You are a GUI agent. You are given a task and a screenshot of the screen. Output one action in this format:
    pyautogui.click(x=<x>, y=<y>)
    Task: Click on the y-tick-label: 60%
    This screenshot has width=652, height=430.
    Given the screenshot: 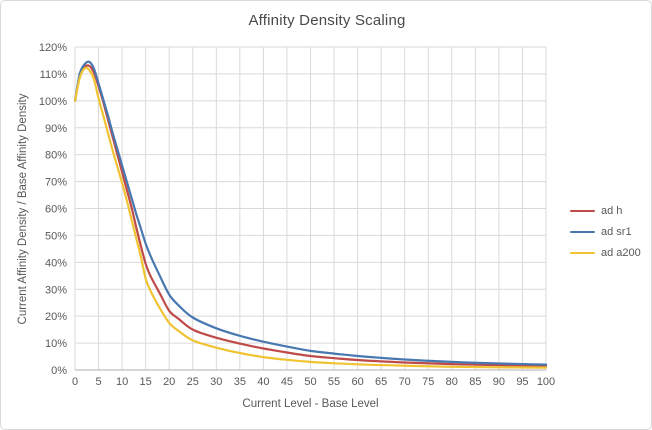 What is the action you would take?
    pyautogui.click(x=56, y=210)
    